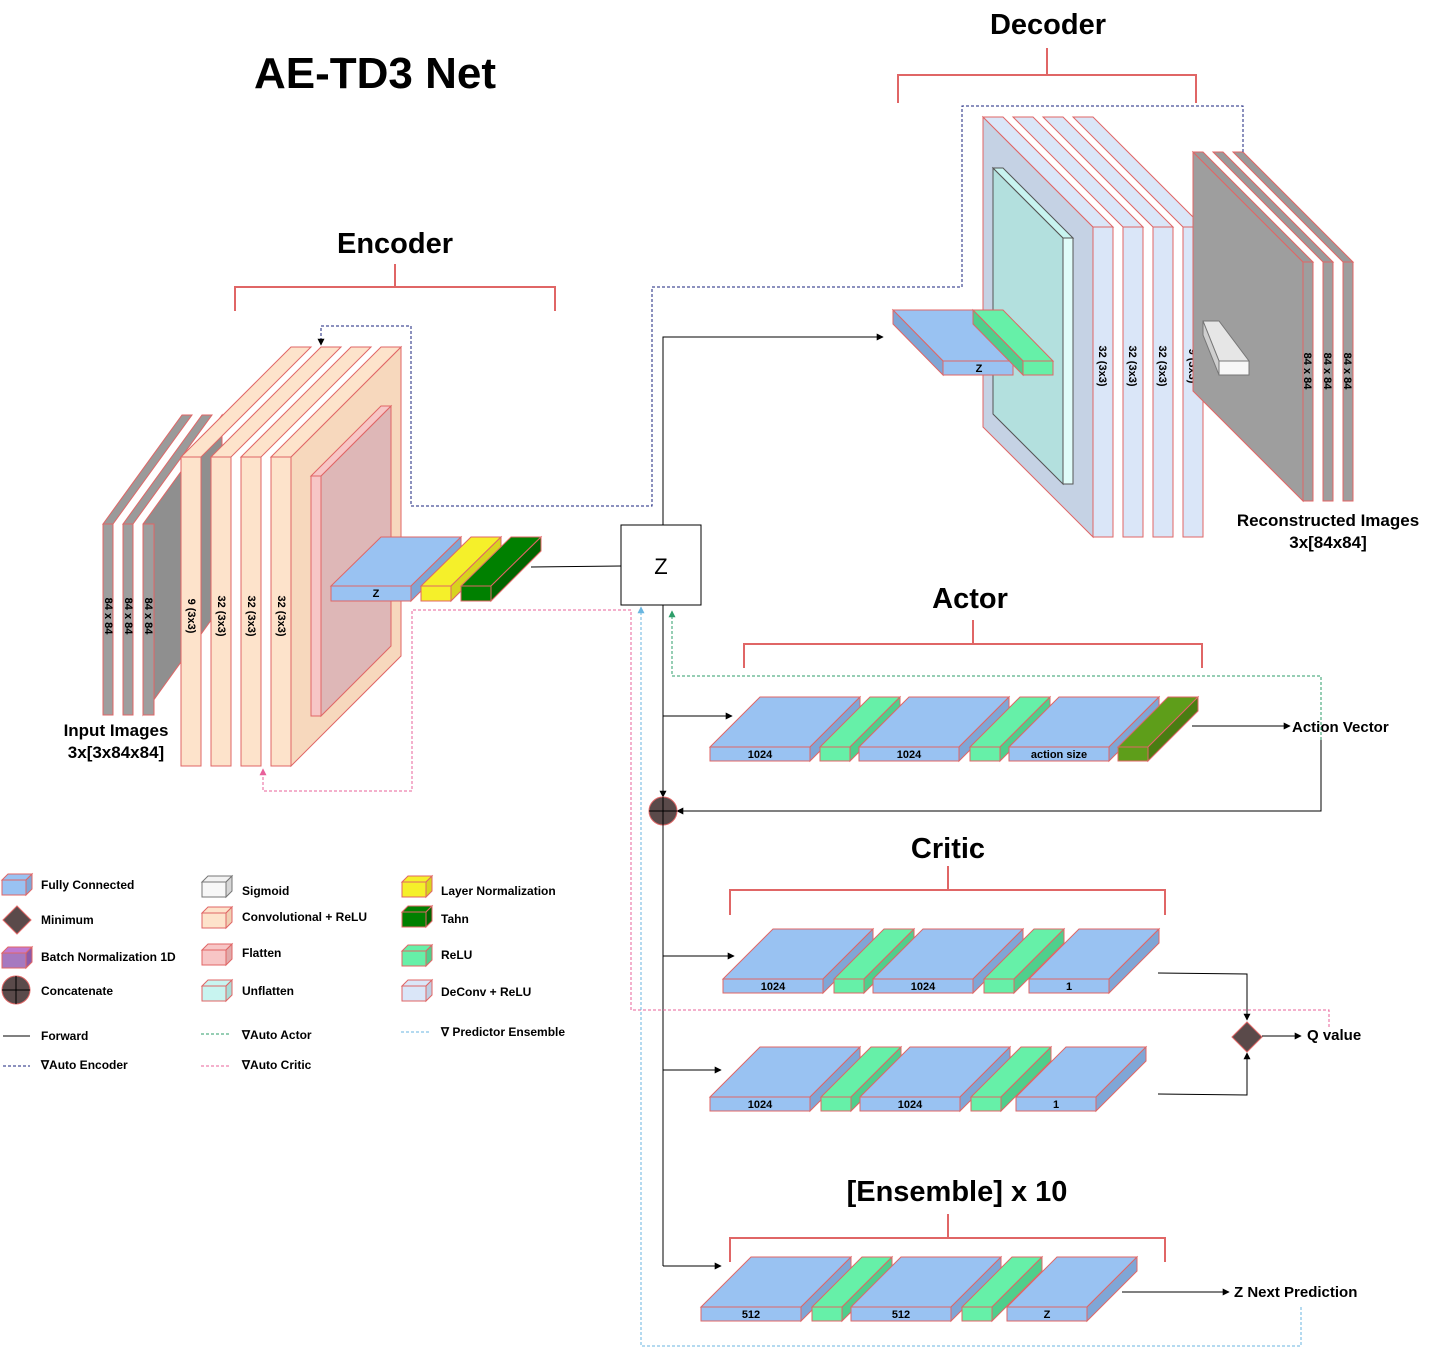  Describe the element at coordinates (501, 569) in the screenshot. I see `tanh-block` at that location.